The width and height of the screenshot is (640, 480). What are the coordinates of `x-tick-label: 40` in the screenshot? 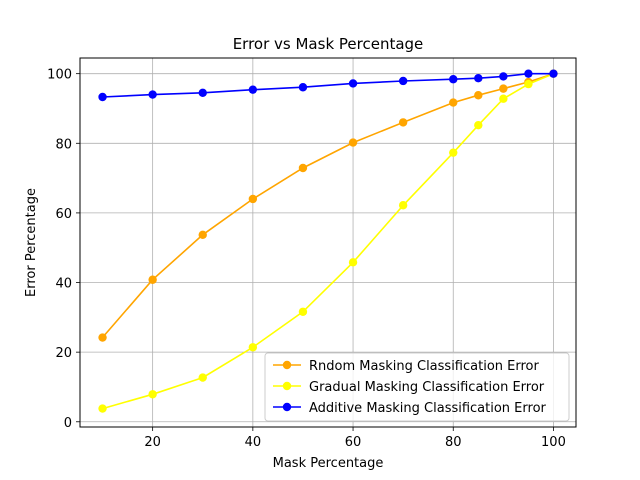 It's located at (253, 442).